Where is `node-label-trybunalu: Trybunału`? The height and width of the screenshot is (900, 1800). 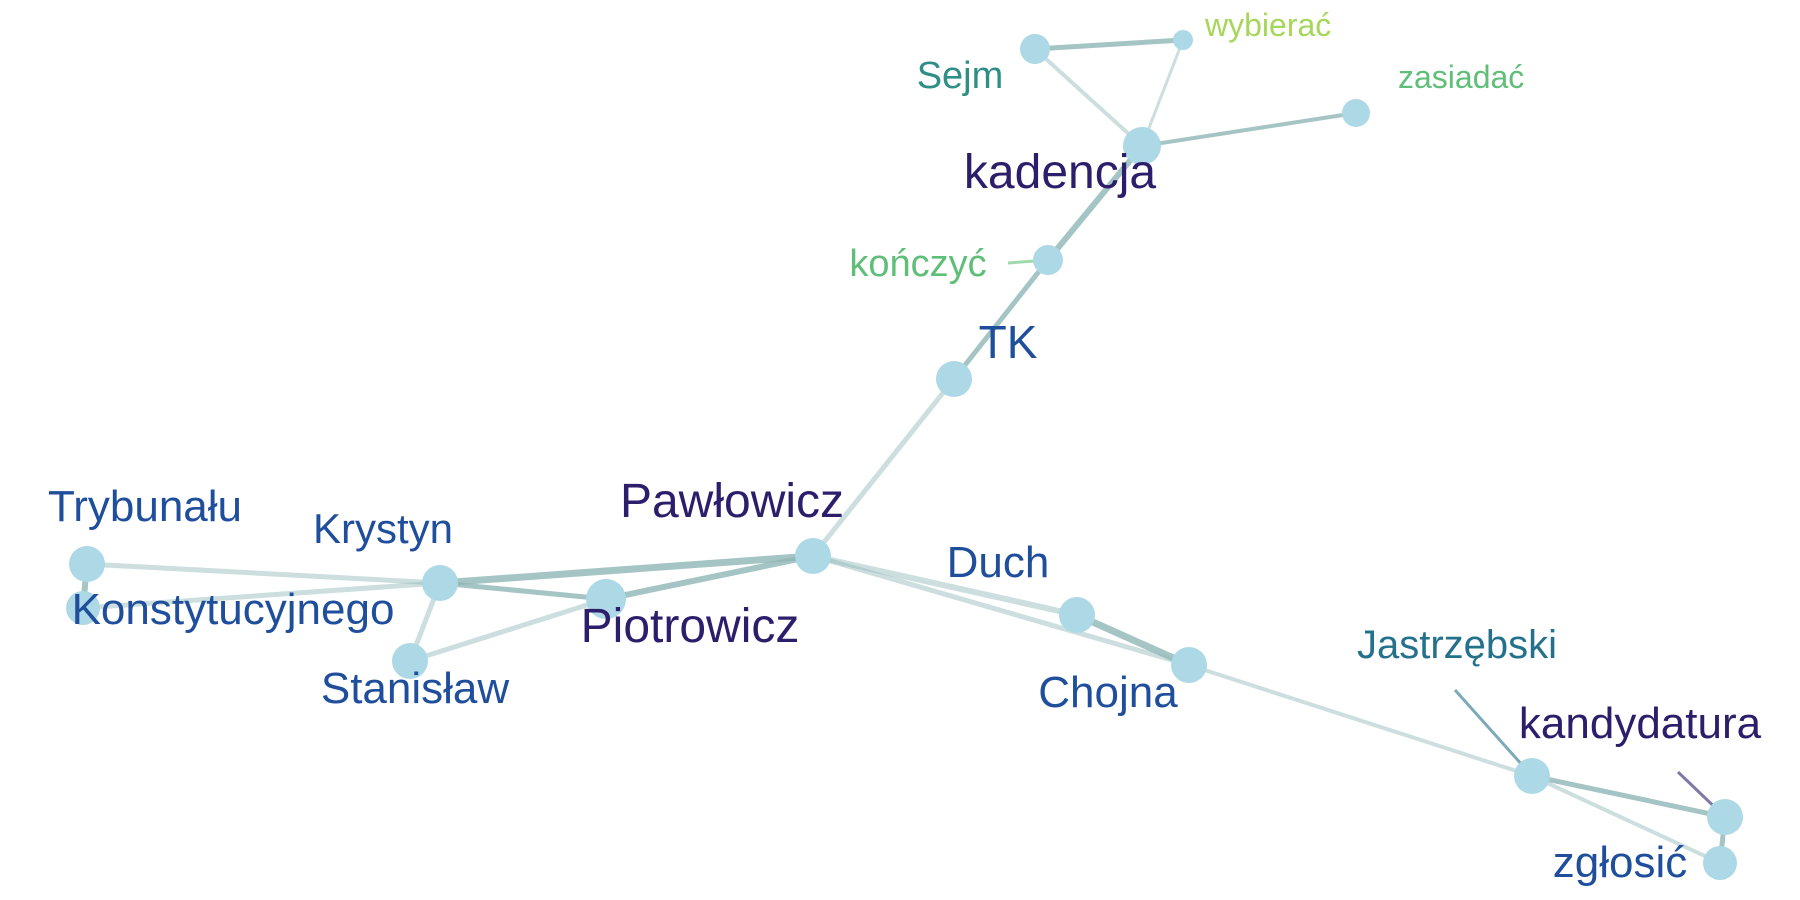 node-label-trybunalu: Trybunału is located at coordinates (145, 506).